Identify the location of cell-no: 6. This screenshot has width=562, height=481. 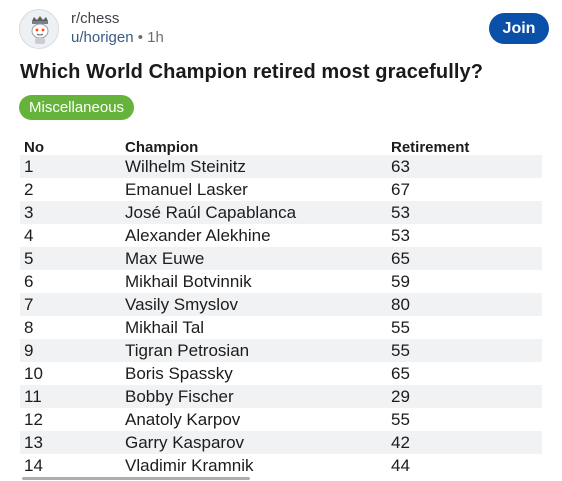
(29, 281).